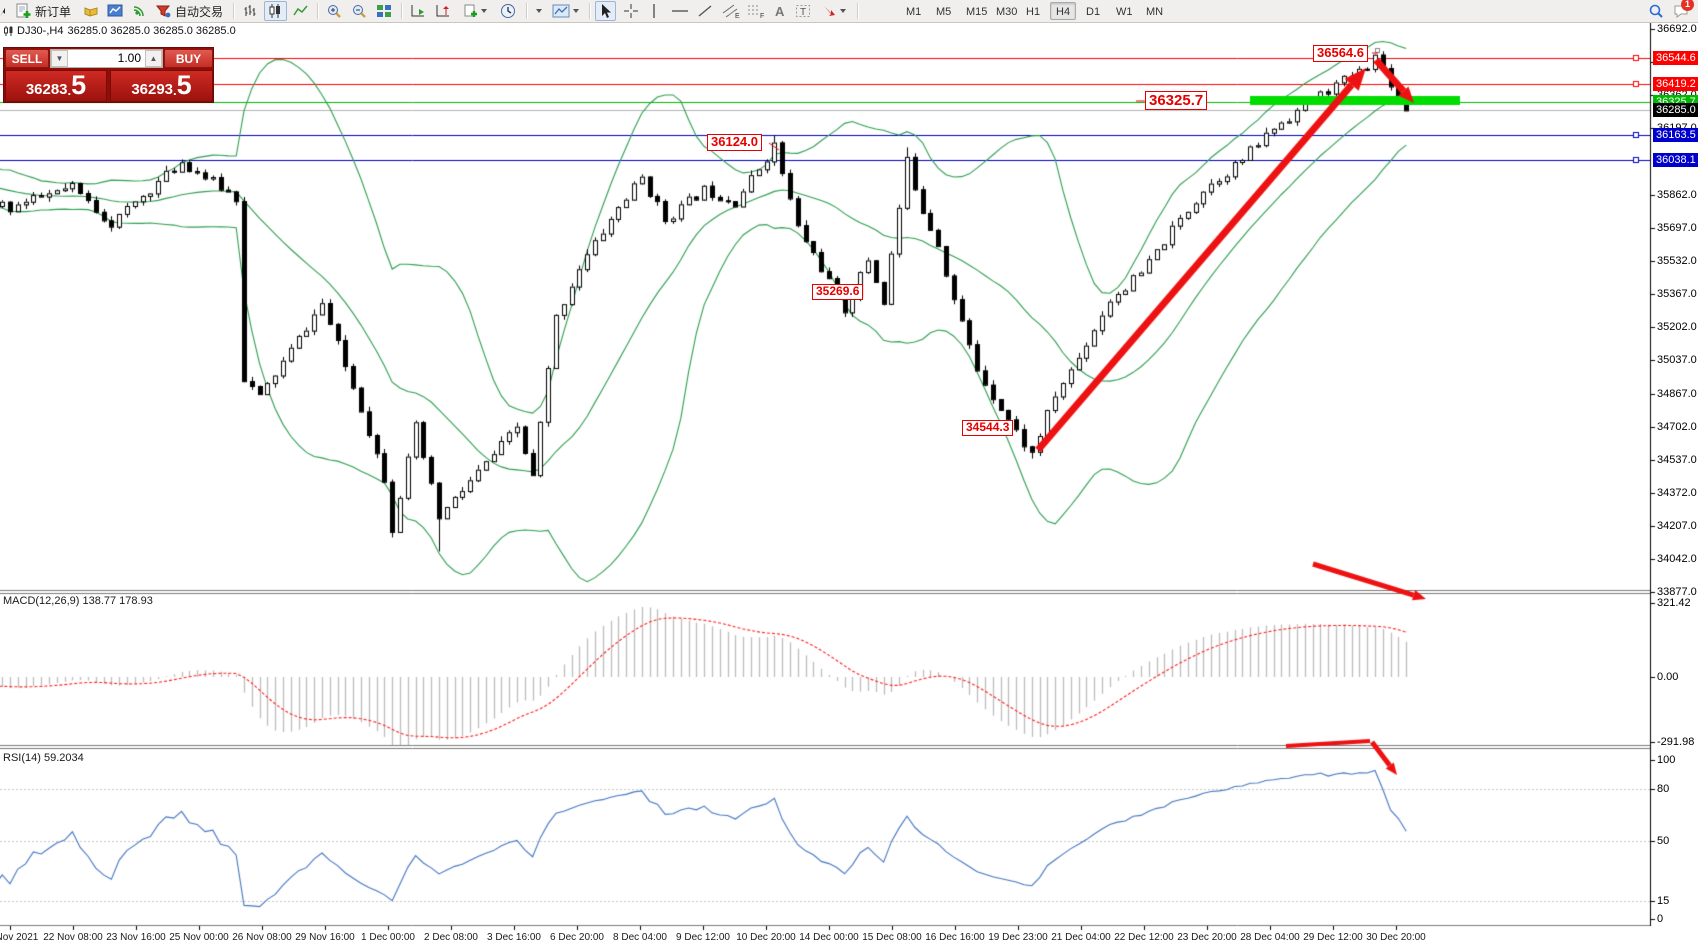 The width and height of the screenshot is (1698, 948). Describe the element at coordinates (565, 11) in the screenshot. I see `chart-profile-icon` at that location.